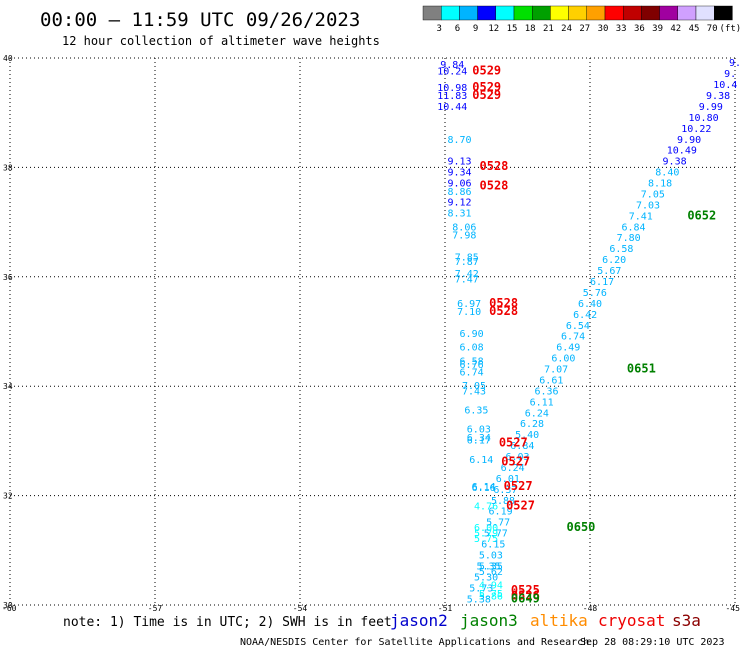 The width and height of the screenshot is (740, 650). Describe the element at coordinates (459, 162) in the screenshot. I see `wave-height-label: 9.13` at that location.